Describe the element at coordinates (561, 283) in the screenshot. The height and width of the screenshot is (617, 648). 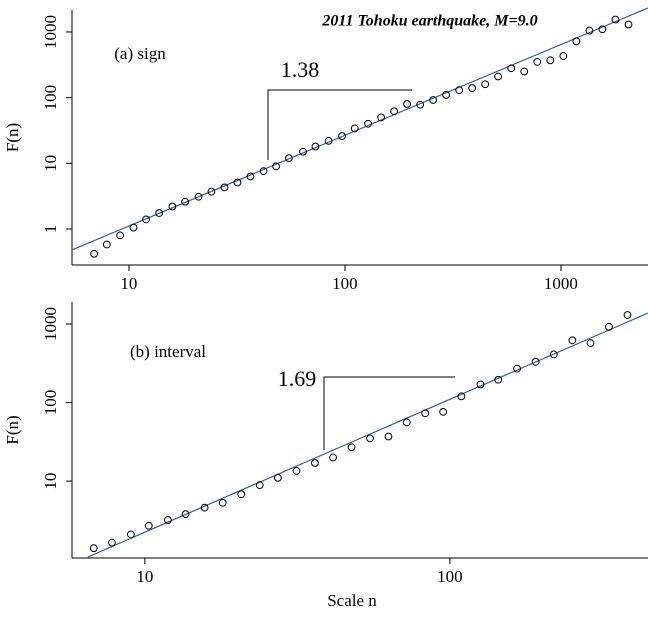
I see `x-tick-label: 1000` at that location.